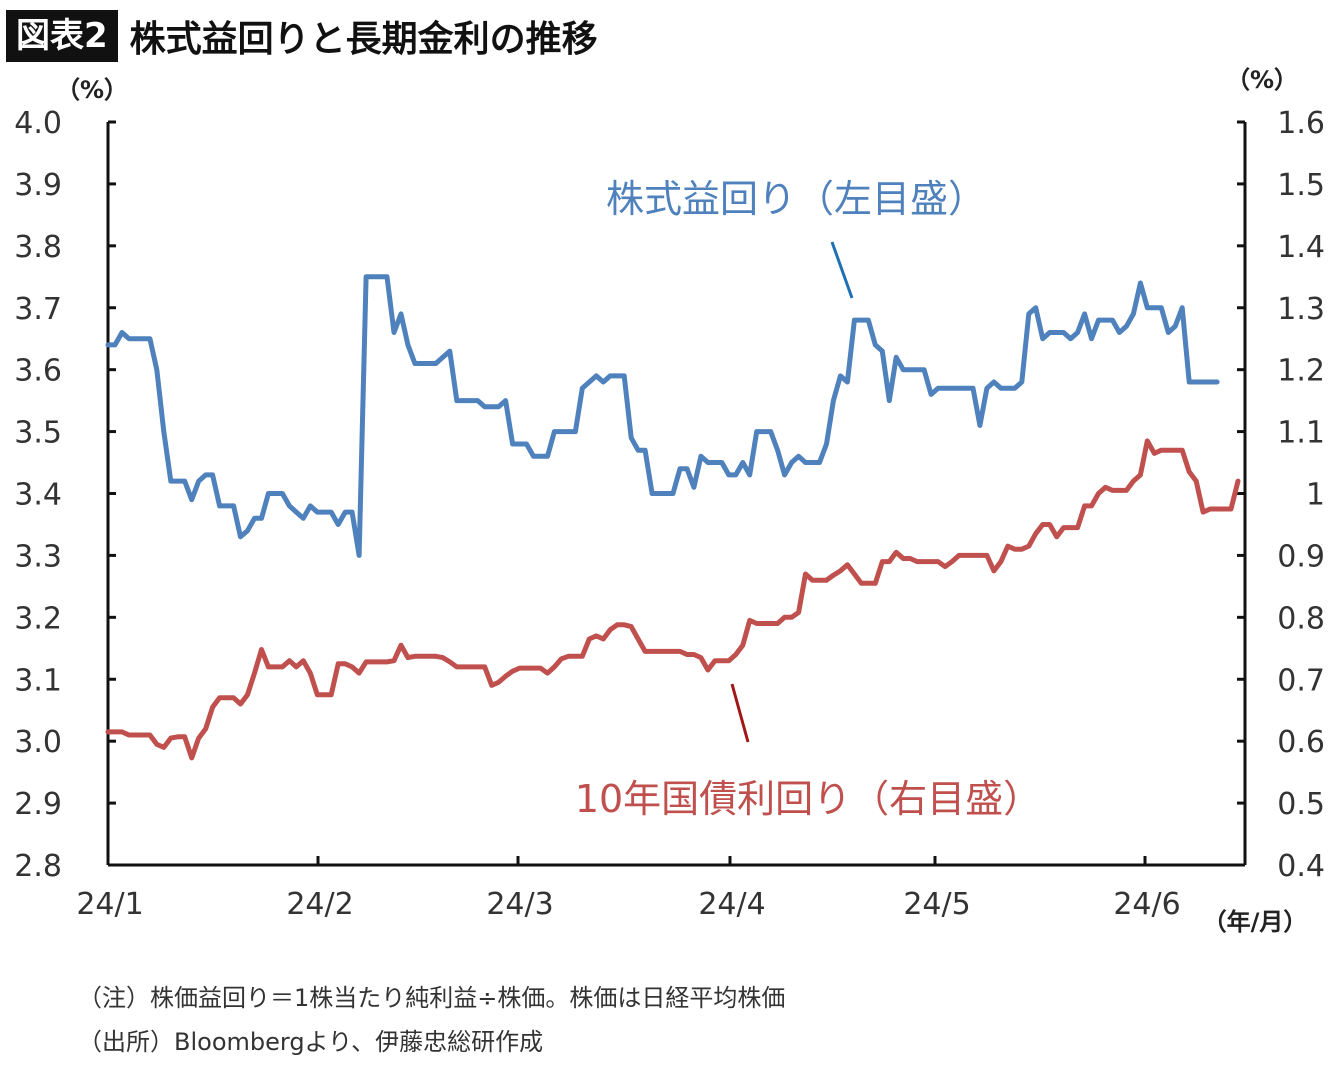 This screenshot has width=1340, height=1070. Describe the element at coordinates (38, 866) in the screenshot. I see `y-left-tick-label: 2.8` at that location.